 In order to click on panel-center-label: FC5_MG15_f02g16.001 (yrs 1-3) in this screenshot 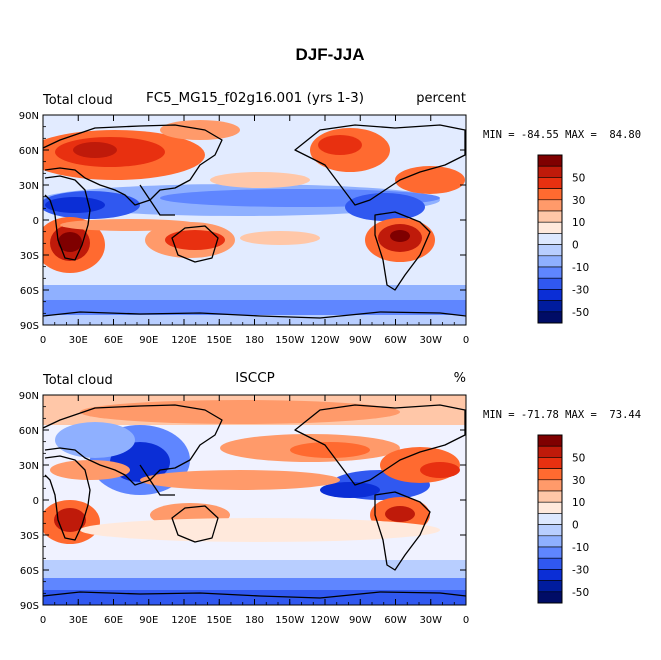, I will do `click(255, 98)`.